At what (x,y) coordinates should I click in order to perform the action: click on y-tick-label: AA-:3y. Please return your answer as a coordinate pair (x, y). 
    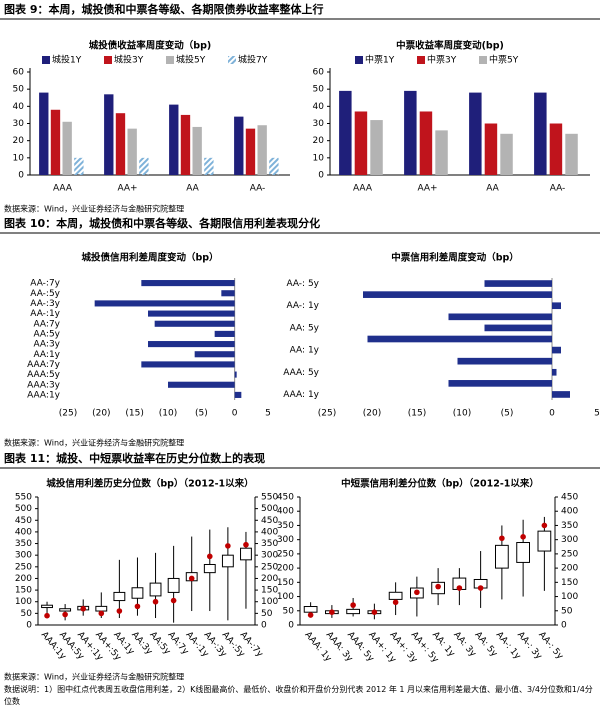
    Looking at the image, I should click on (45, 304).